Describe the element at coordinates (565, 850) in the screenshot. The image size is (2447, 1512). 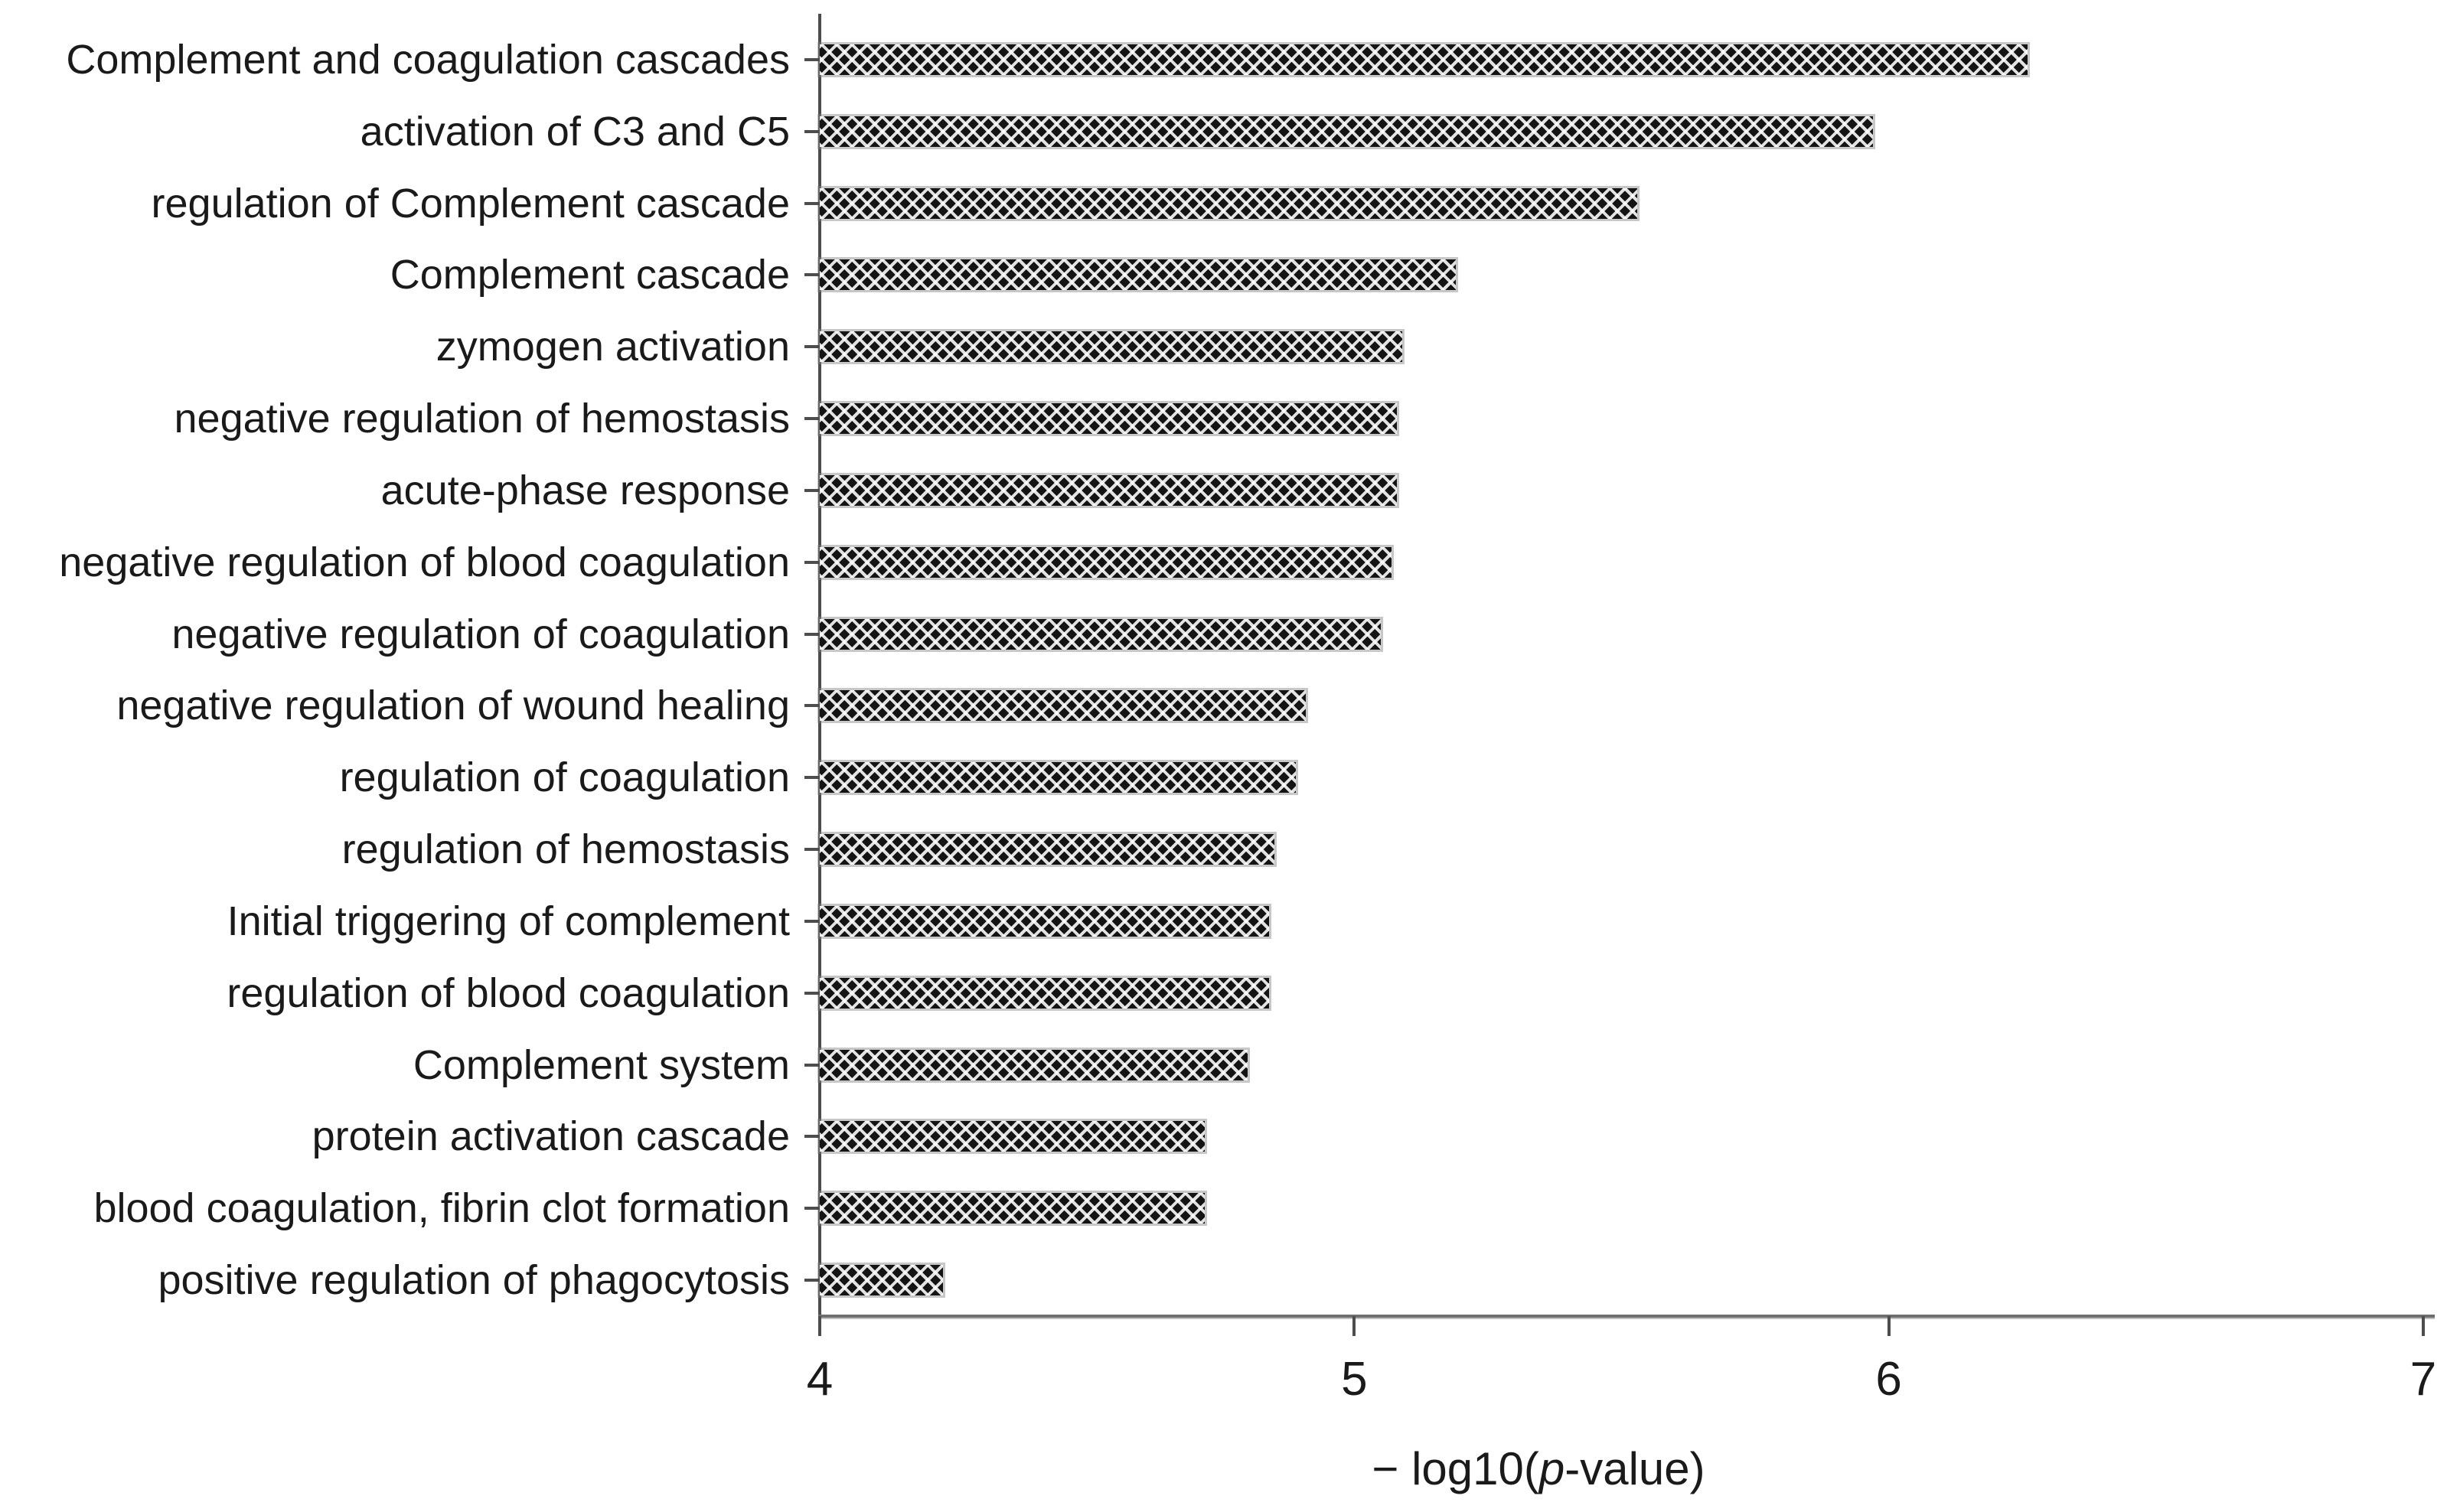
I see `category-label: regulation of hemostasis` at that location.